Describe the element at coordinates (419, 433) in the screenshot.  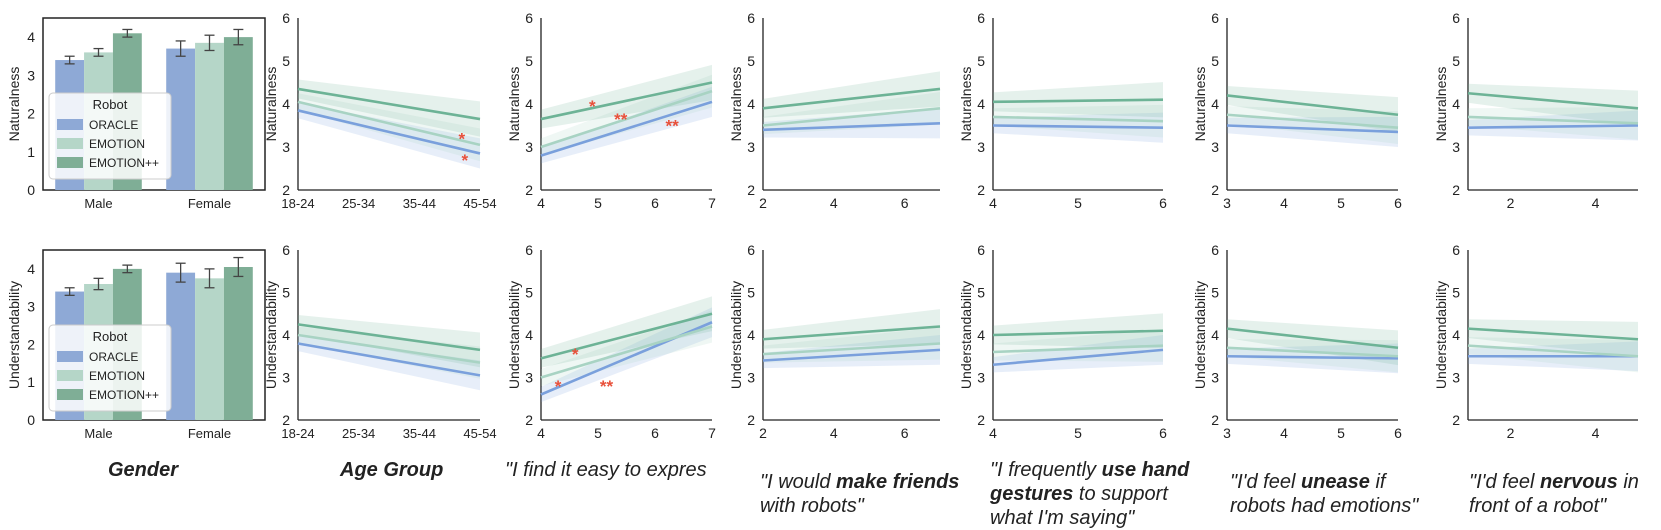
I see `x-tick-label: 35-44` at that location.